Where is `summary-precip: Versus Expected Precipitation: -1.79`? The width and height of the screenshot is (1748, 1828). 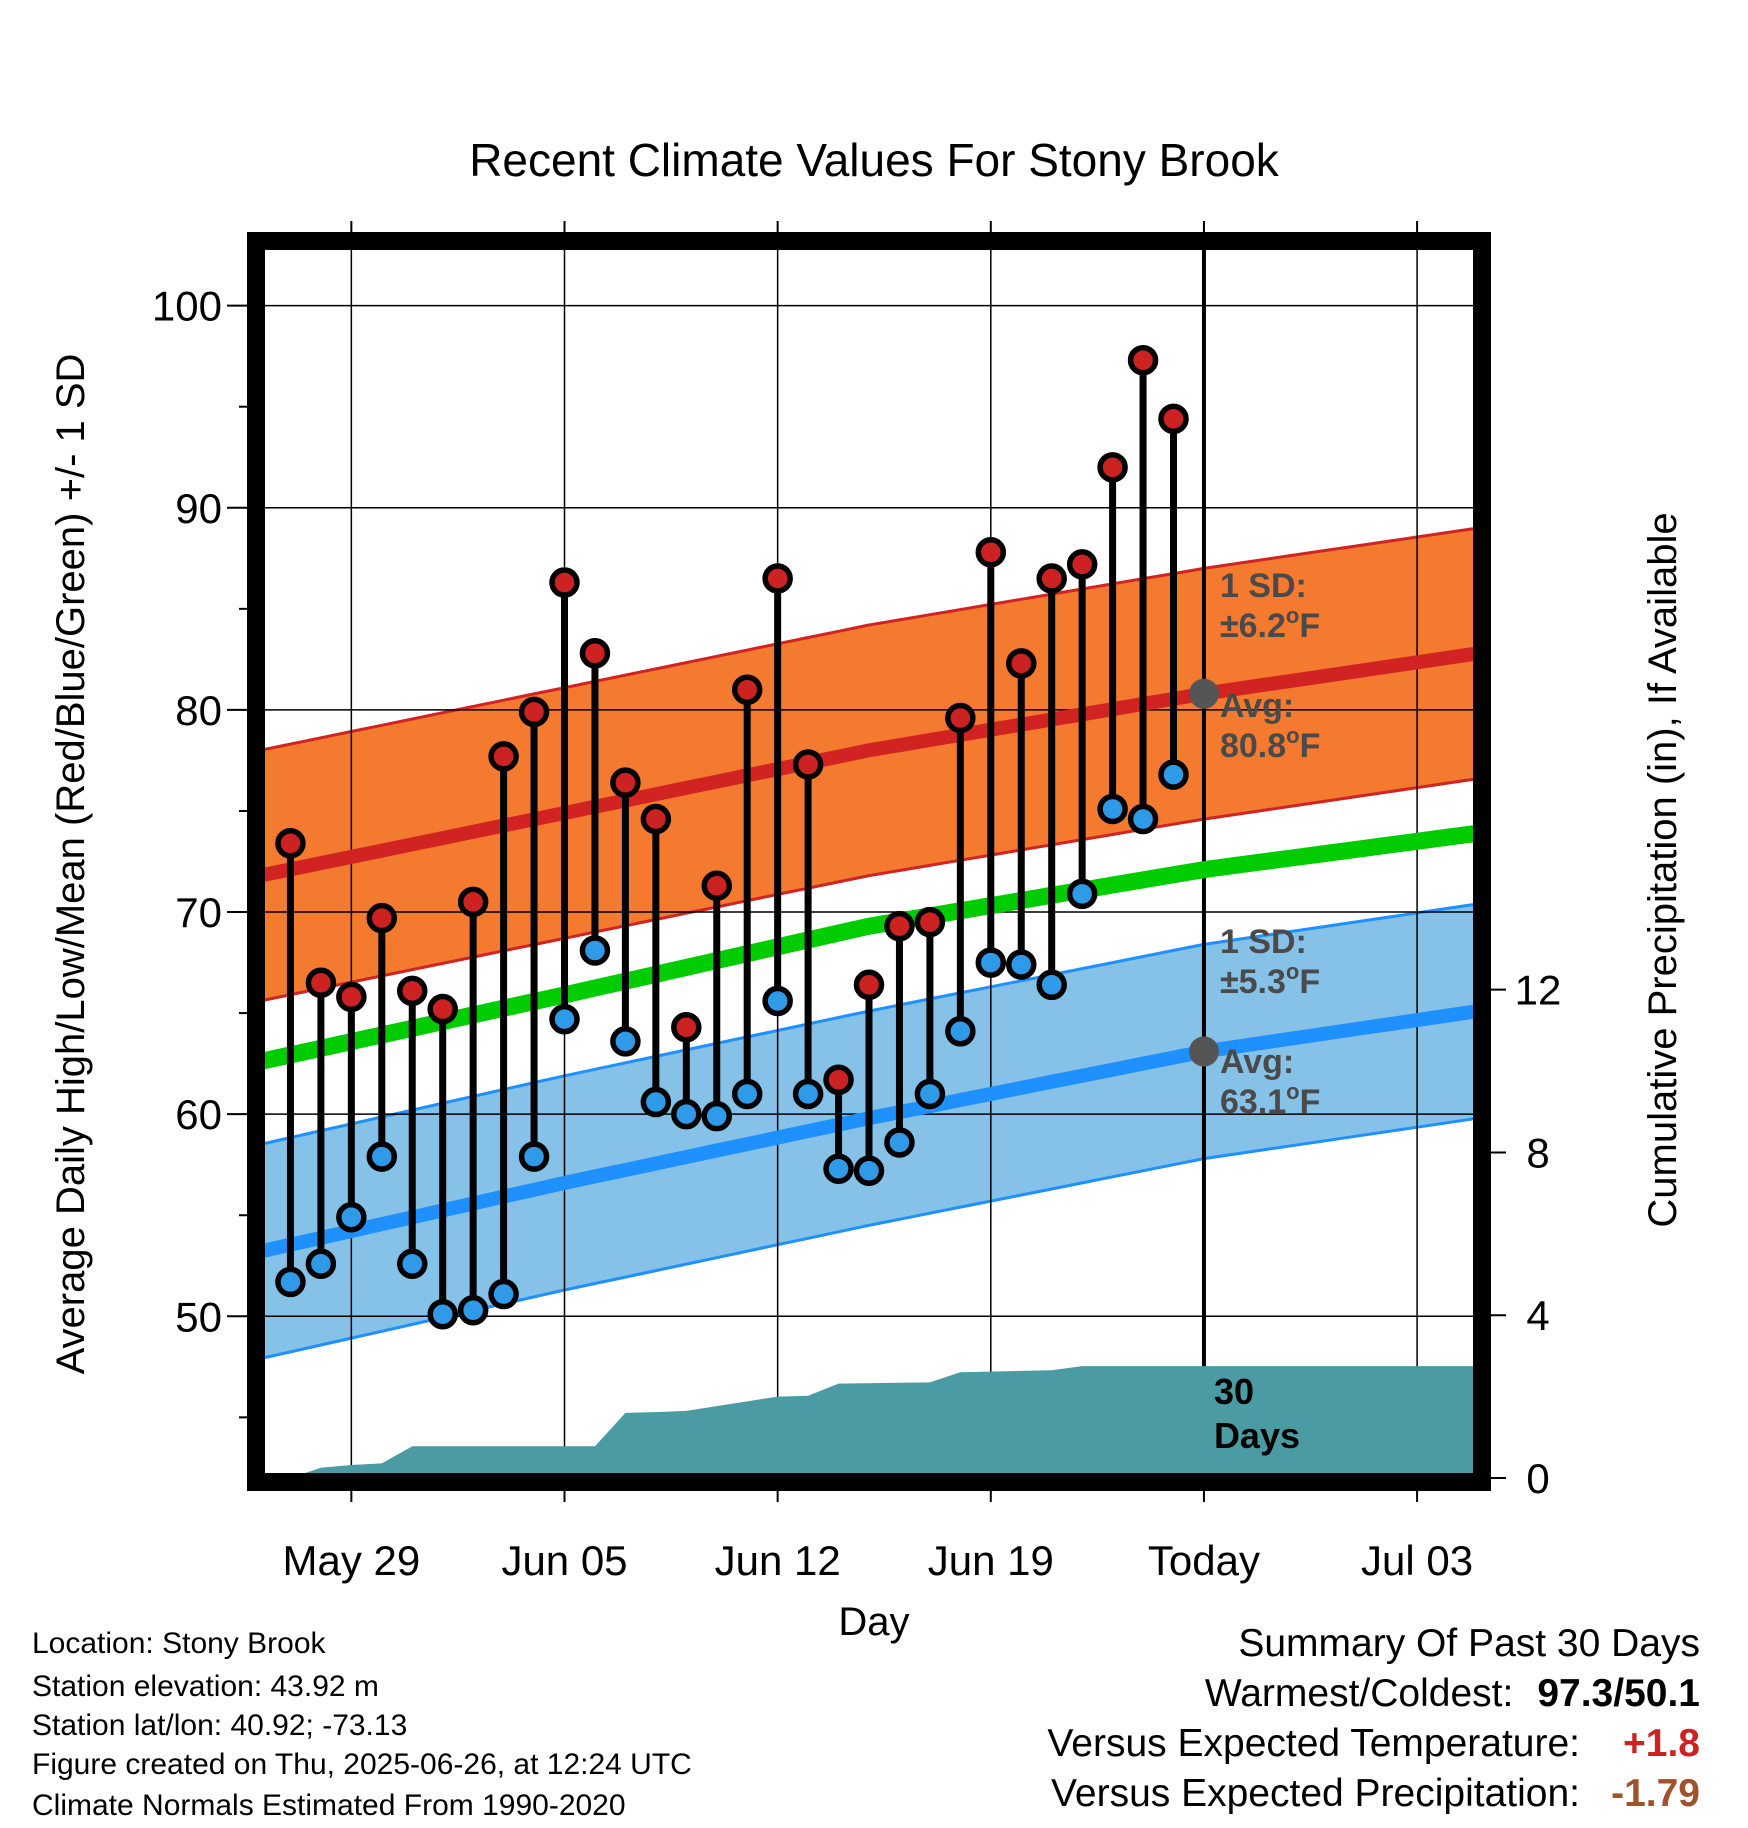 summary-precip: Versus Expected Precipitation: -1.79 is located at coordinates (1375, 1794).